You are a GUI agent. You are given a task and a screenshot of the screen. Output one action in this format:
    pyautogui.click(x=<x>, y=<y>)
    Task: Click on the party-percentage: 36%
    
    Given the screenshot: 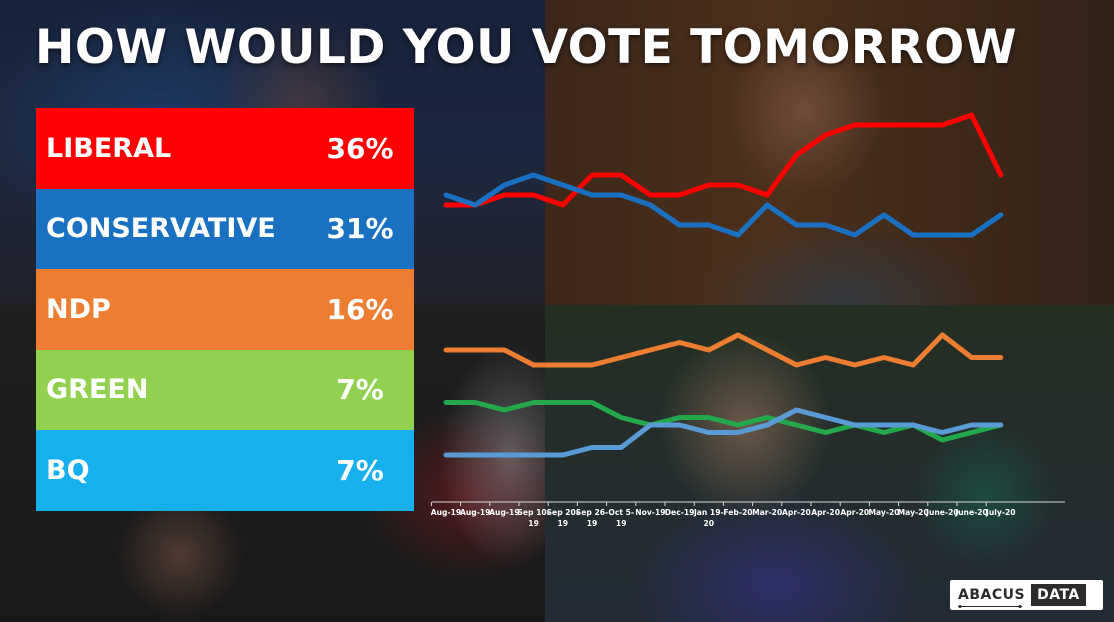 What is the action you would take?
    pyautogui.click(x=360, y=148)
    